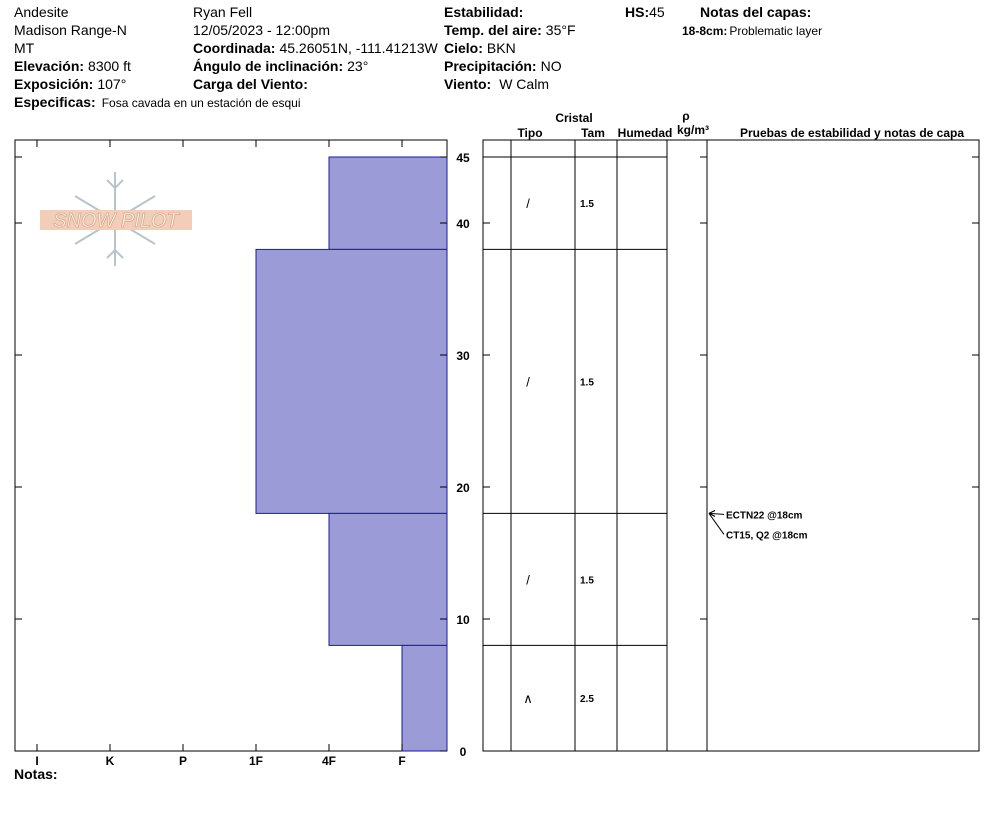  I want to click on test-text: ECTN22 @18cm, so click(764, 515).